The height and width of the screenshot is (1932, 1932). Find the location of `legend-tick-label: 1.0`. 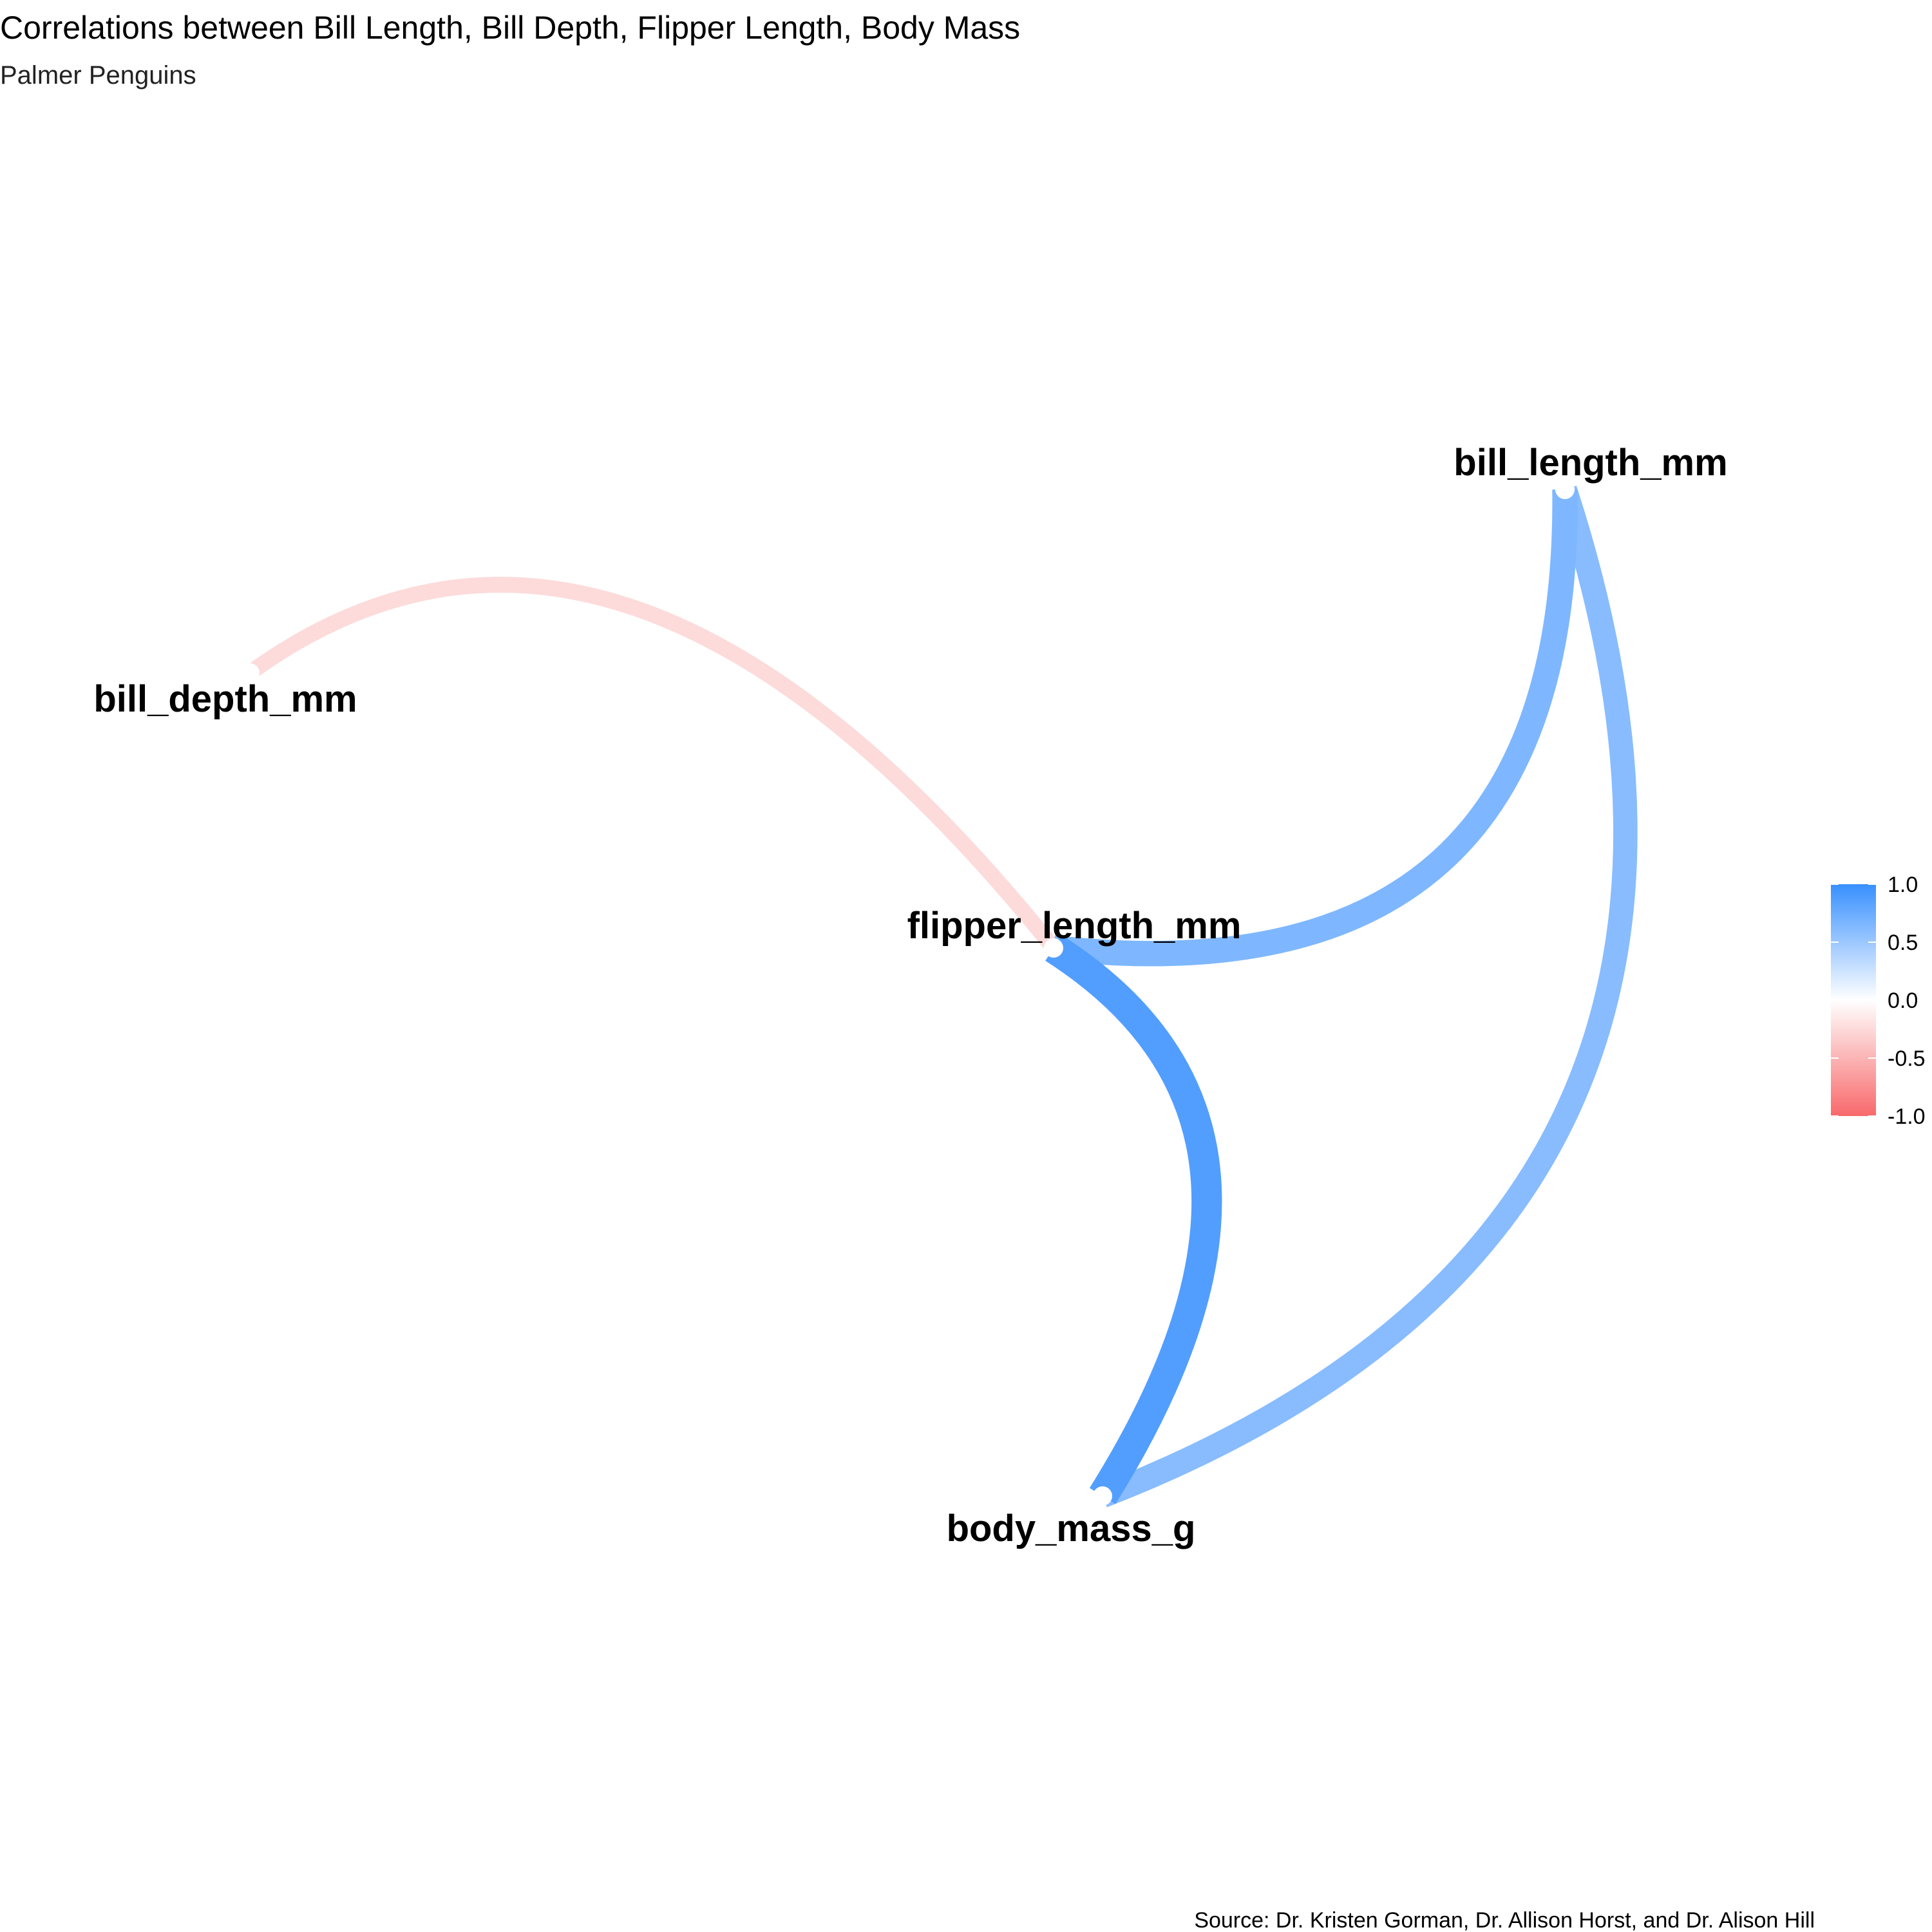

legend-tick-label: 1.0 is located at coordinates (1903, 885).